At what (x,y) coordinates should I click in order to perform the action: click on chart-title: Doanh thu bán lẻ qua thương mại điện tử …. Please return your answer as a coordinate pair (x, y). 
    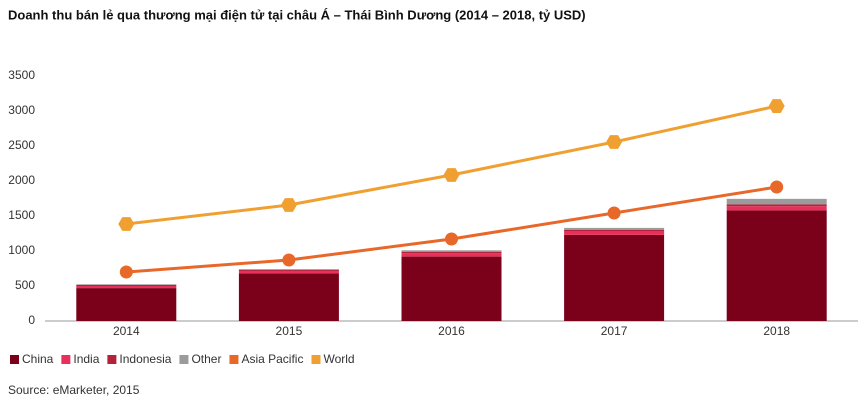
    Looking at the image, I should click on (297, 14).